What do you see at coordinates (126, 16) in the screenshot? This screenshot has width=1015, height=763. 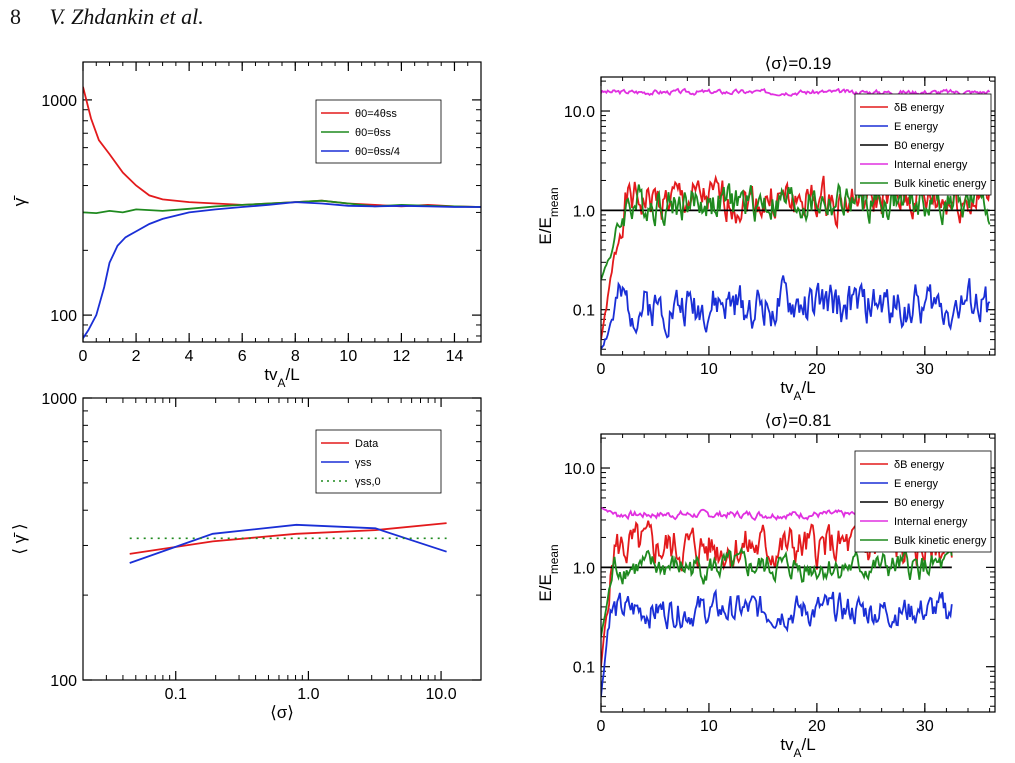 I see `running-authors: V. Zhdankin et al.` at bounding box center [126, 16].